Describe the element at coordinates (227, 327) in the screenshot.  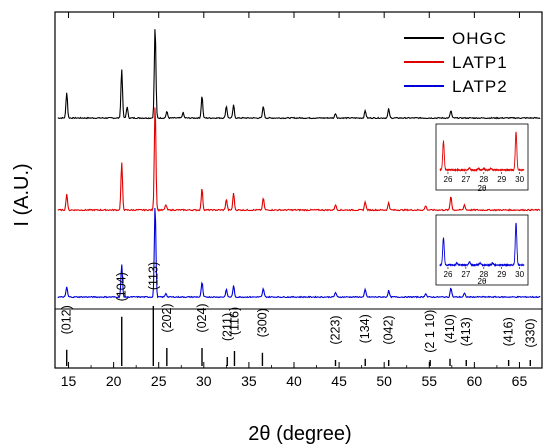
I see `reference-label: (211)` at that location.